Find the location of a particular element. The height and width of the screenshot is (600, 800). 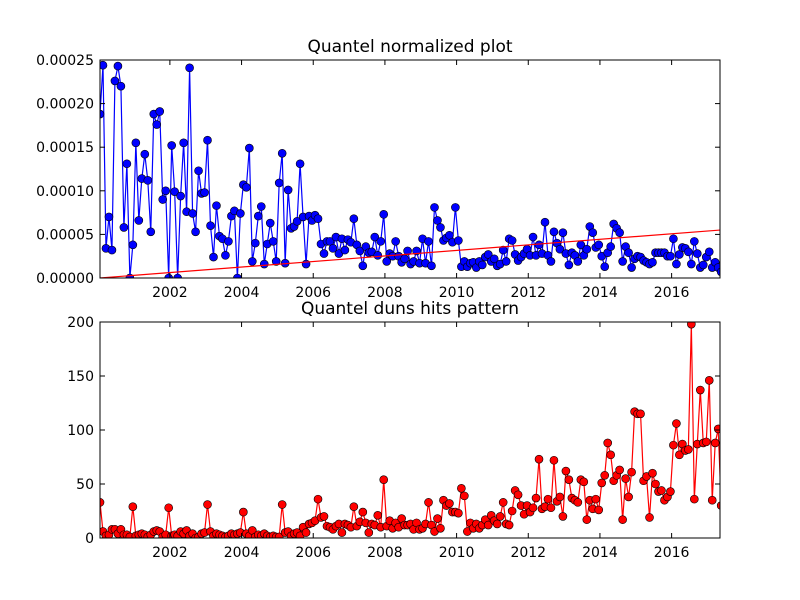

x-tick-label: 2006 is located at coordinates (313, 553).